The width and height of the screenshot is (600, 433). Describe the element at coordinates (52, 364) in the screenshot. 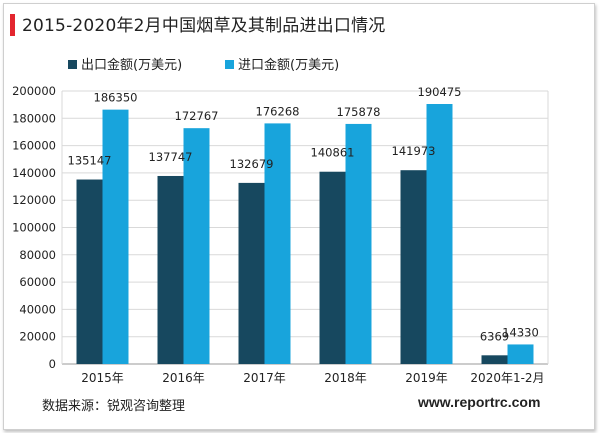

I see `y-tick-label: 0` at that location.